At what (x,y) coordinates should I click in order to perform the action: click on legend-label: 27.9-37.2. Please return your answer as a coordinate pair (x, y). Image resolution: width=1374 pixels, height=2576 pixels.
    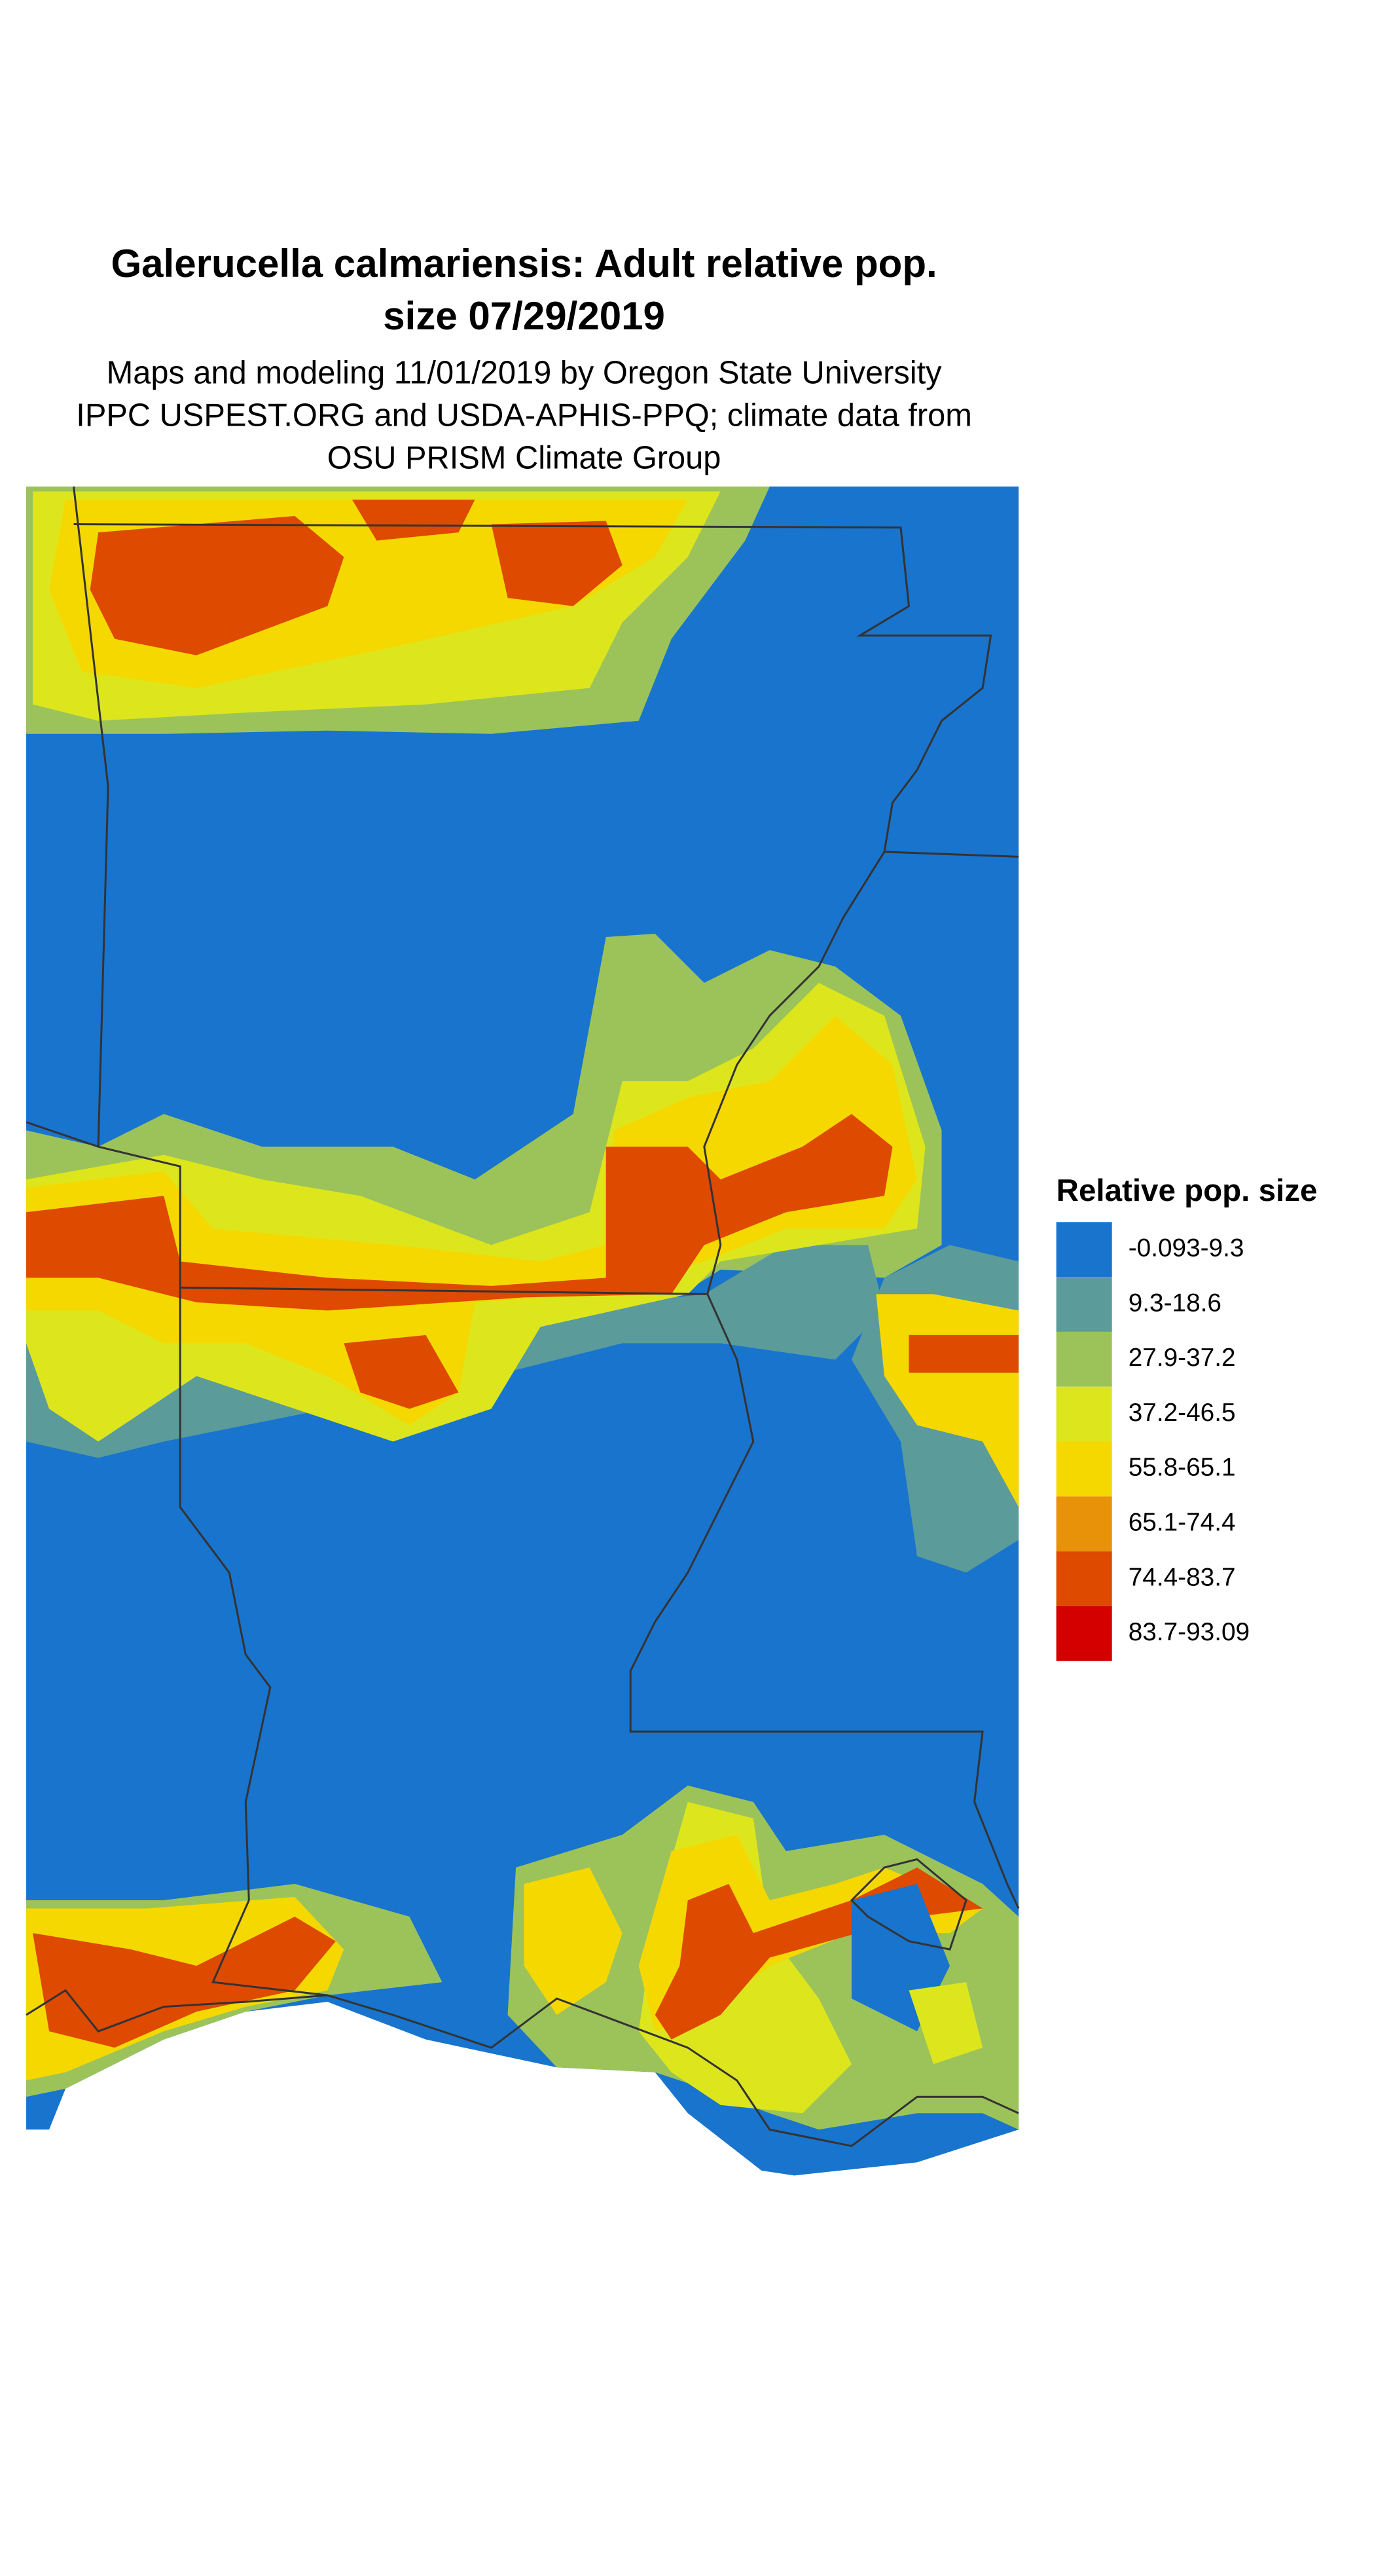
    Looking at the image, I should click on (1183, 1358).